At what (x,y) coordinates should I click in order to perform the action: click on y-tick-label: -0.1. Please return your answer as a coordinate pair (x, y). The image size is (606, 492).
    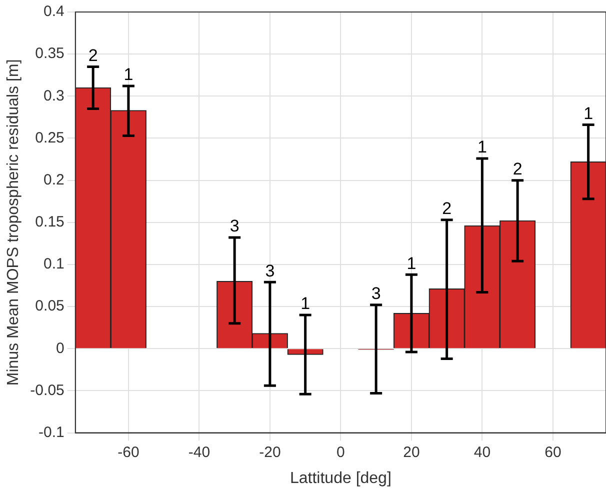
    Looking at the image, I should click on (51, 432).